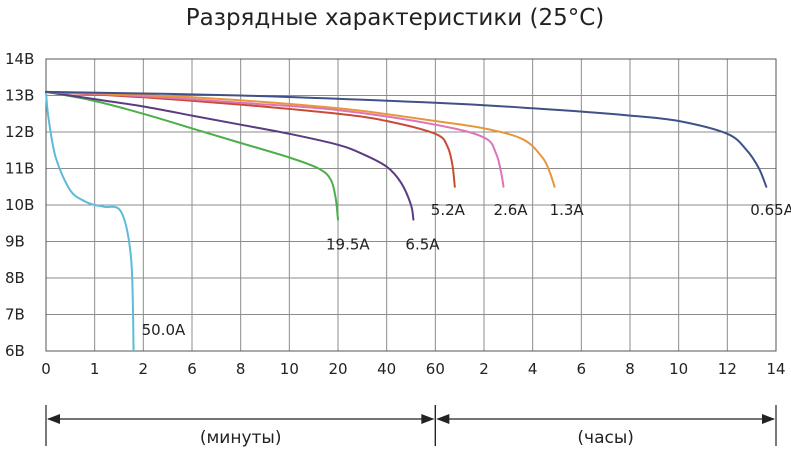  I want to click on x-tick-label: 12, so click(727, 369).